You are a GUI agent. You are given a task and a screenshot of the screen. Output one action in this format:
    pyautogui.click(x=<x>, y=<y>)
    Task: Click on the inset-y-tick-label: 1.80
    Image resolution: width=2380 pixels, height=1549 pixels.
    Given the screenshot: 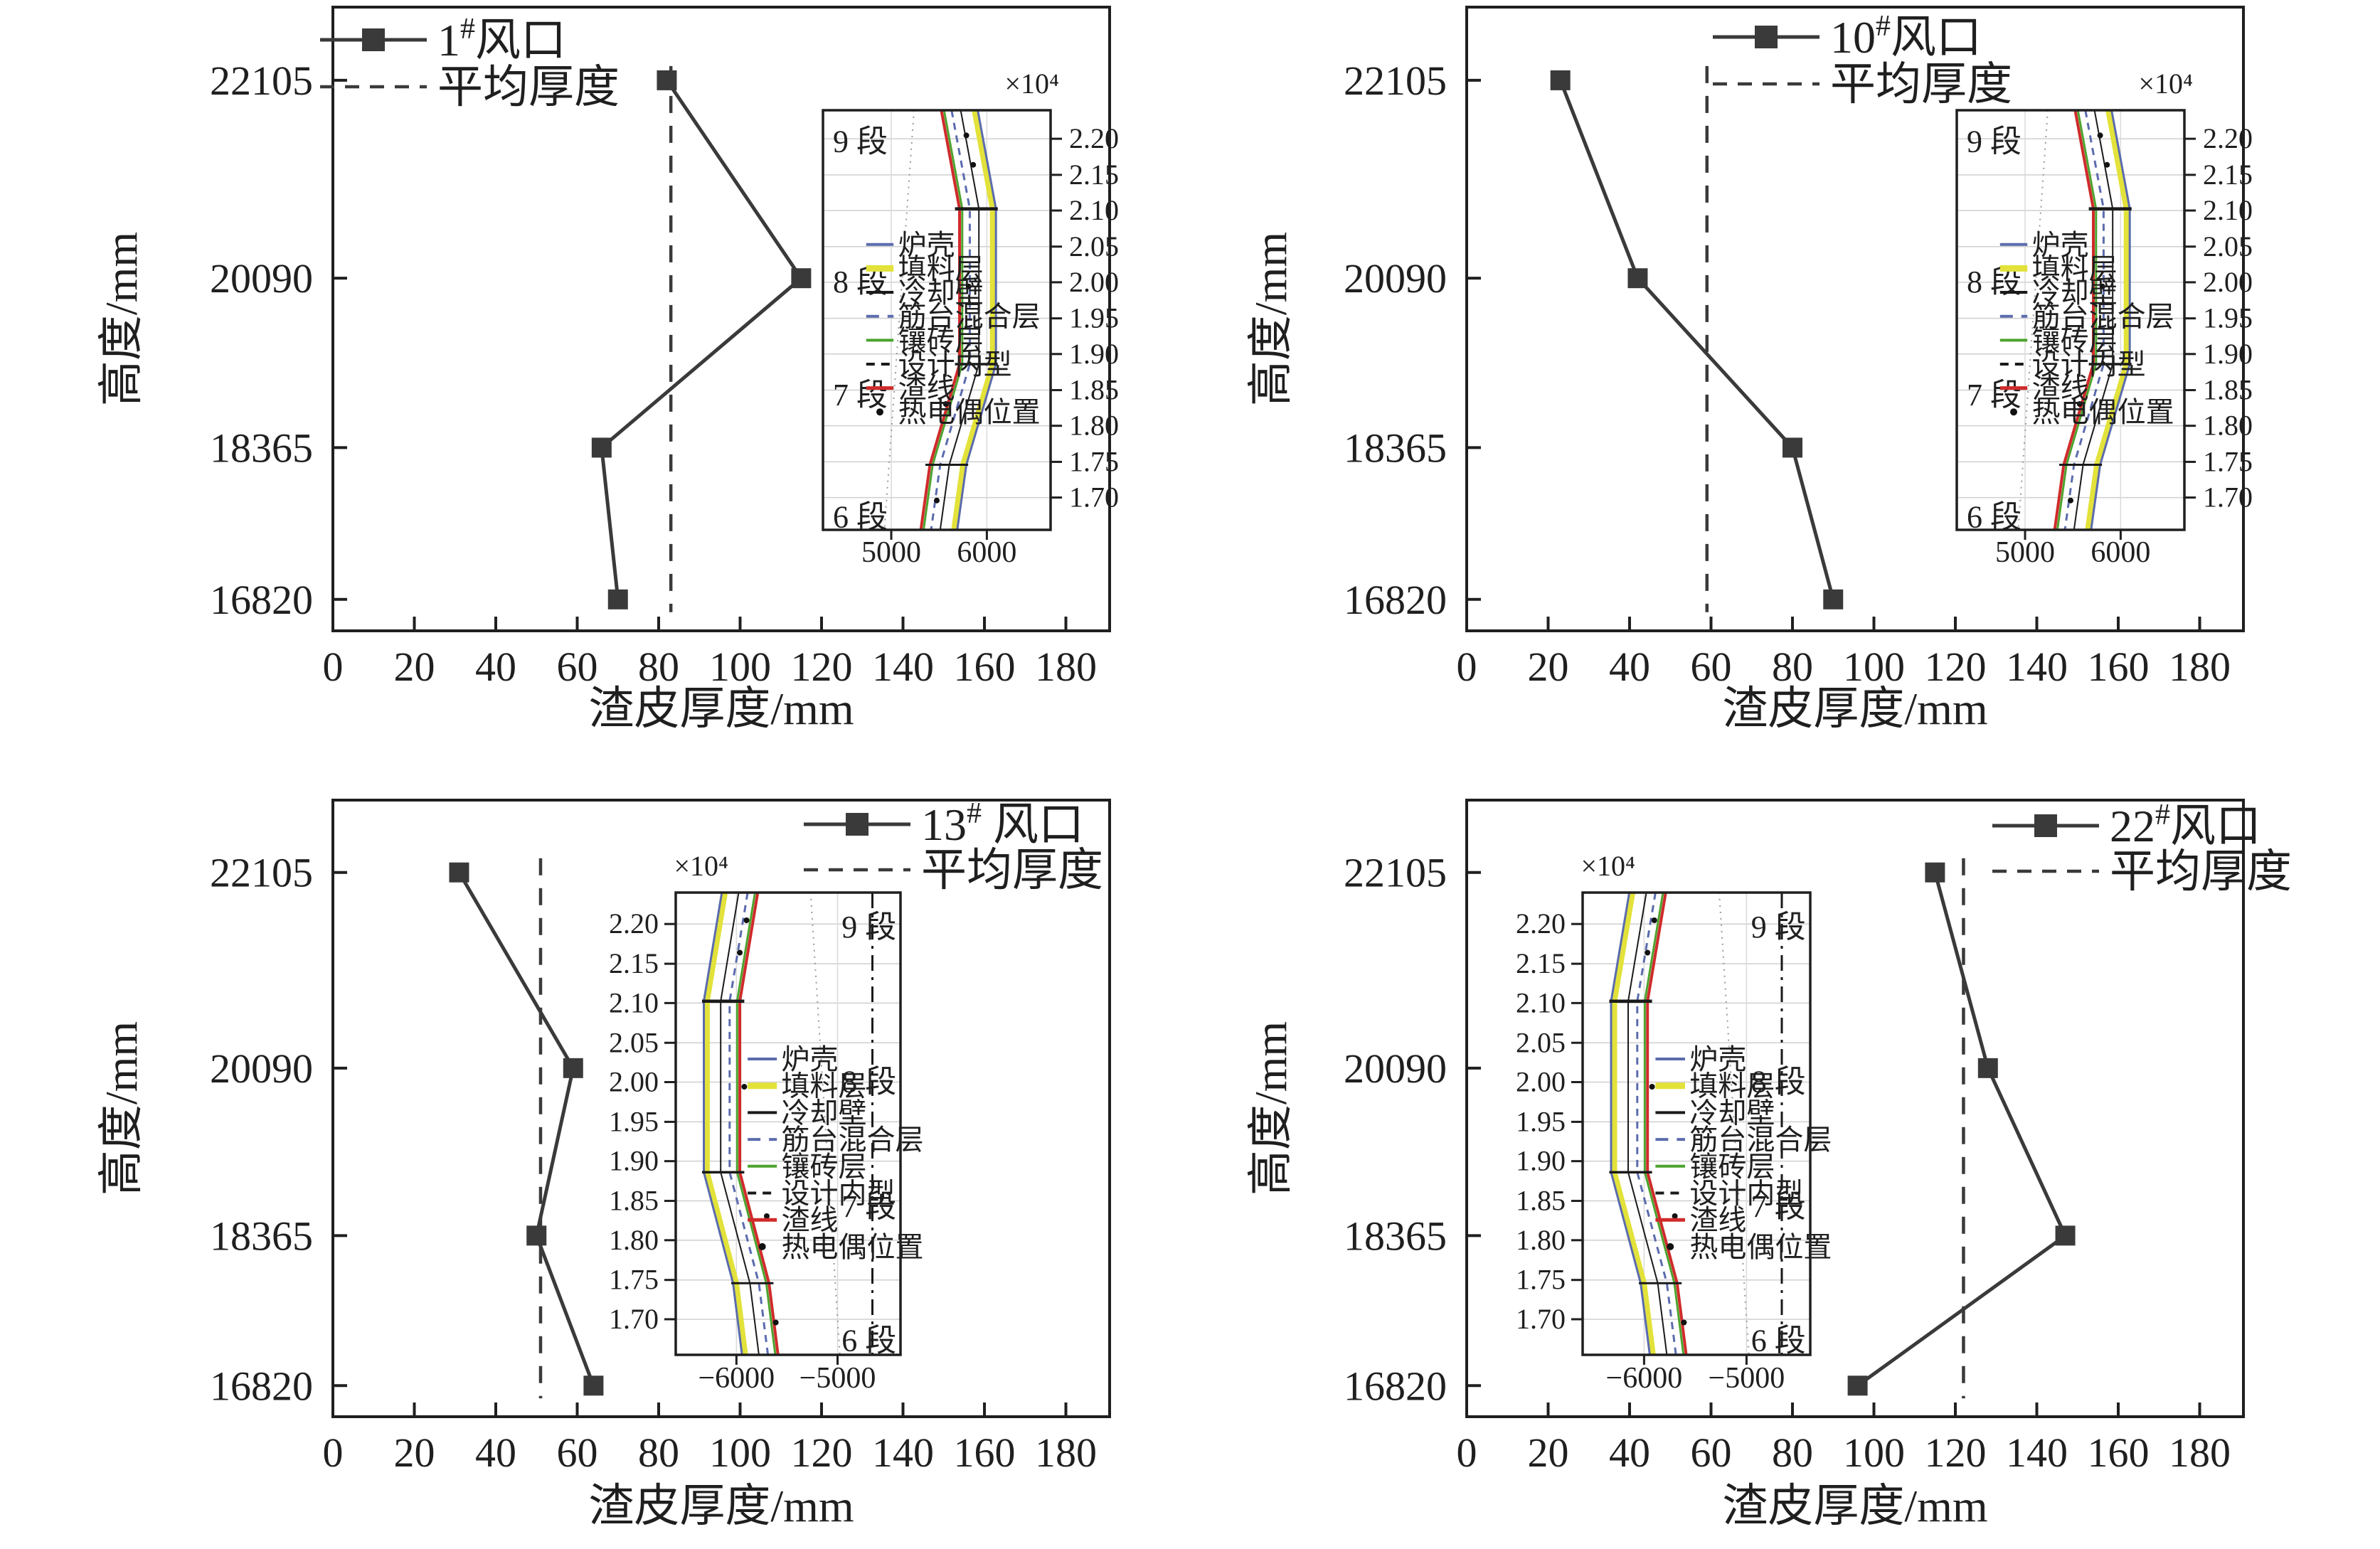 What is the action you would take?
    pyautogui.click(x=1094, y=426)
    